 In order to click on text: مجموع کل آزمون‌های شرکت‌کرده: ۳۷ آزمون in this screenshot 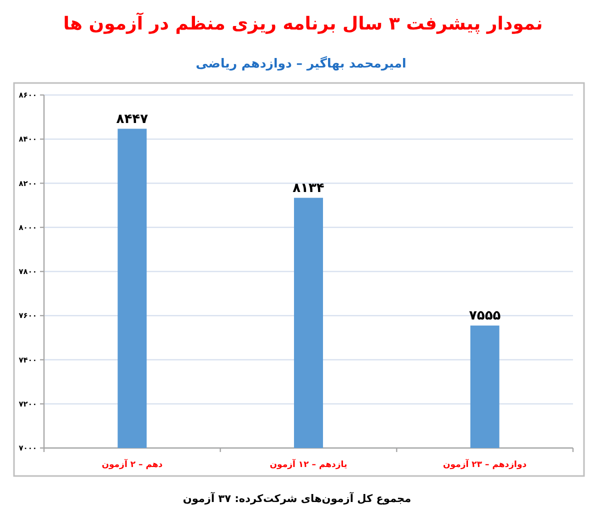, I will do `click(297, 498)`.